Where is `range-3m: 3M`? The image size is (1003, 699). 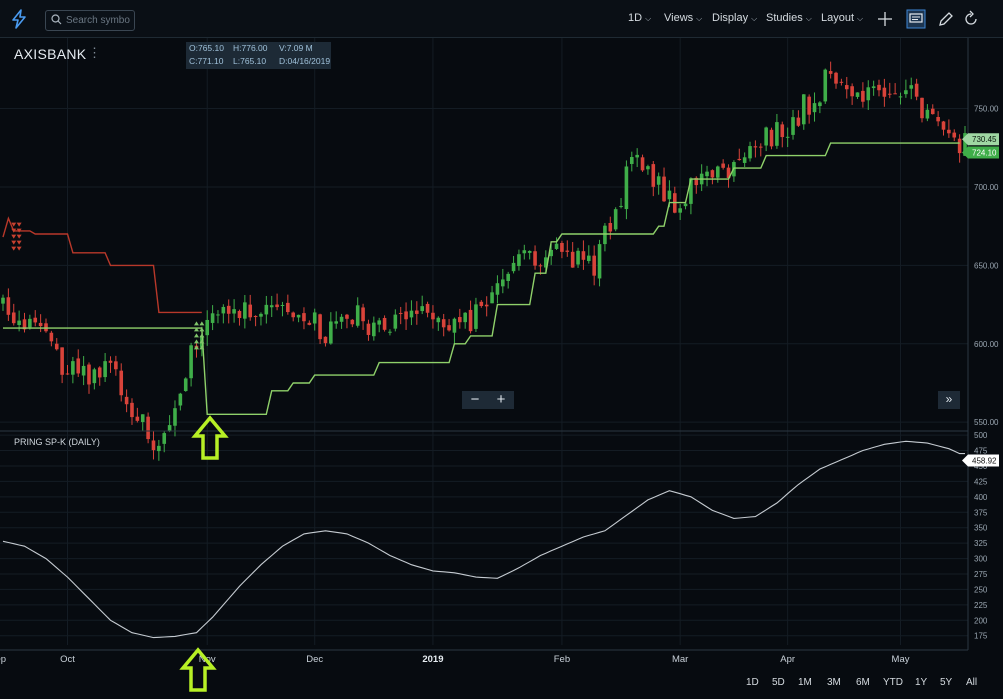
range-3m: 3M is located at coordinates (834, 682).